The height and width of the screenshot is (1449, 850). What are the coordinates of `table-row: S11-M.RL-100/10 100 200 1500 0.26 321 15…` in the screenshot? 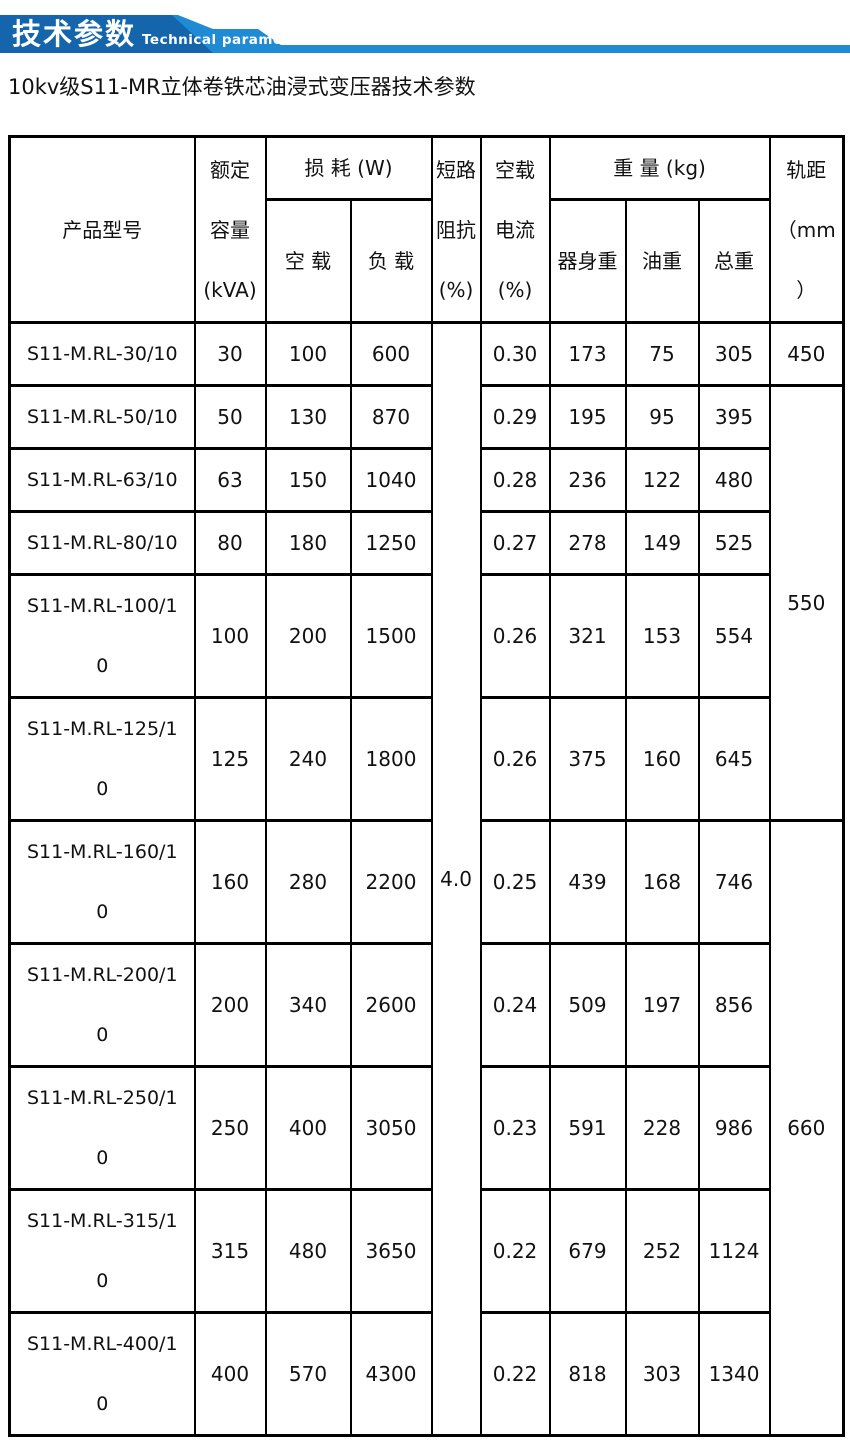 It's located at (426, 636).